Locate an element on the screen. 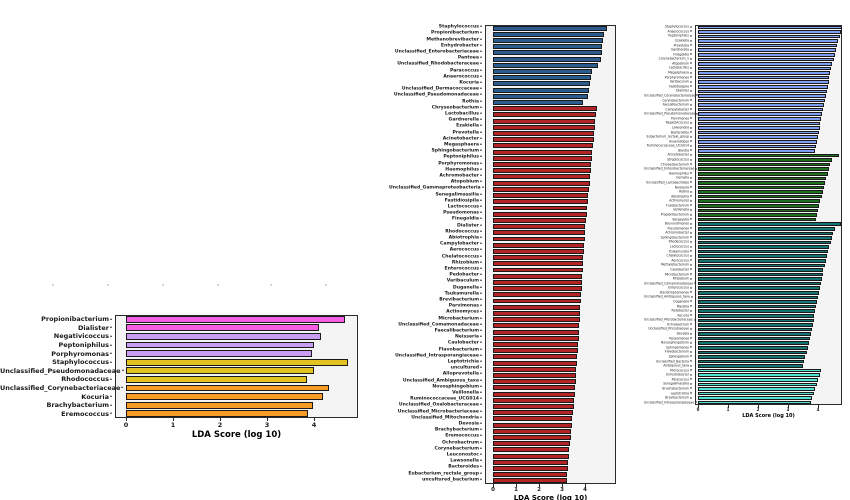  taxon-label: Unclassified_Intrasporangiaceae is located at coordinates (435, 357).